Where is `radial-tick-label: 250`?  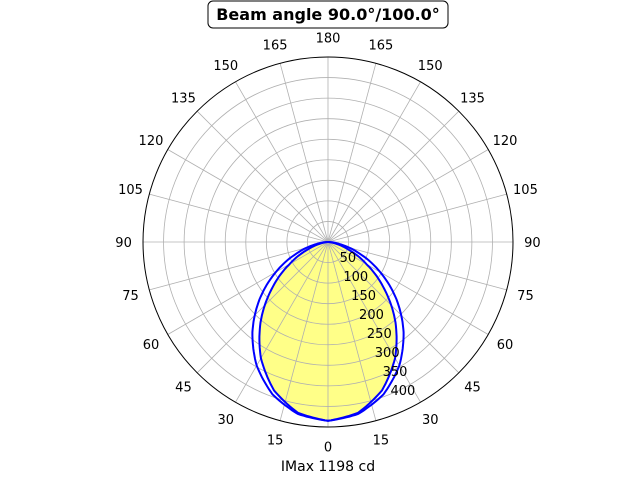
radial-tick-label: 250 is located at coordinates (379, 334).